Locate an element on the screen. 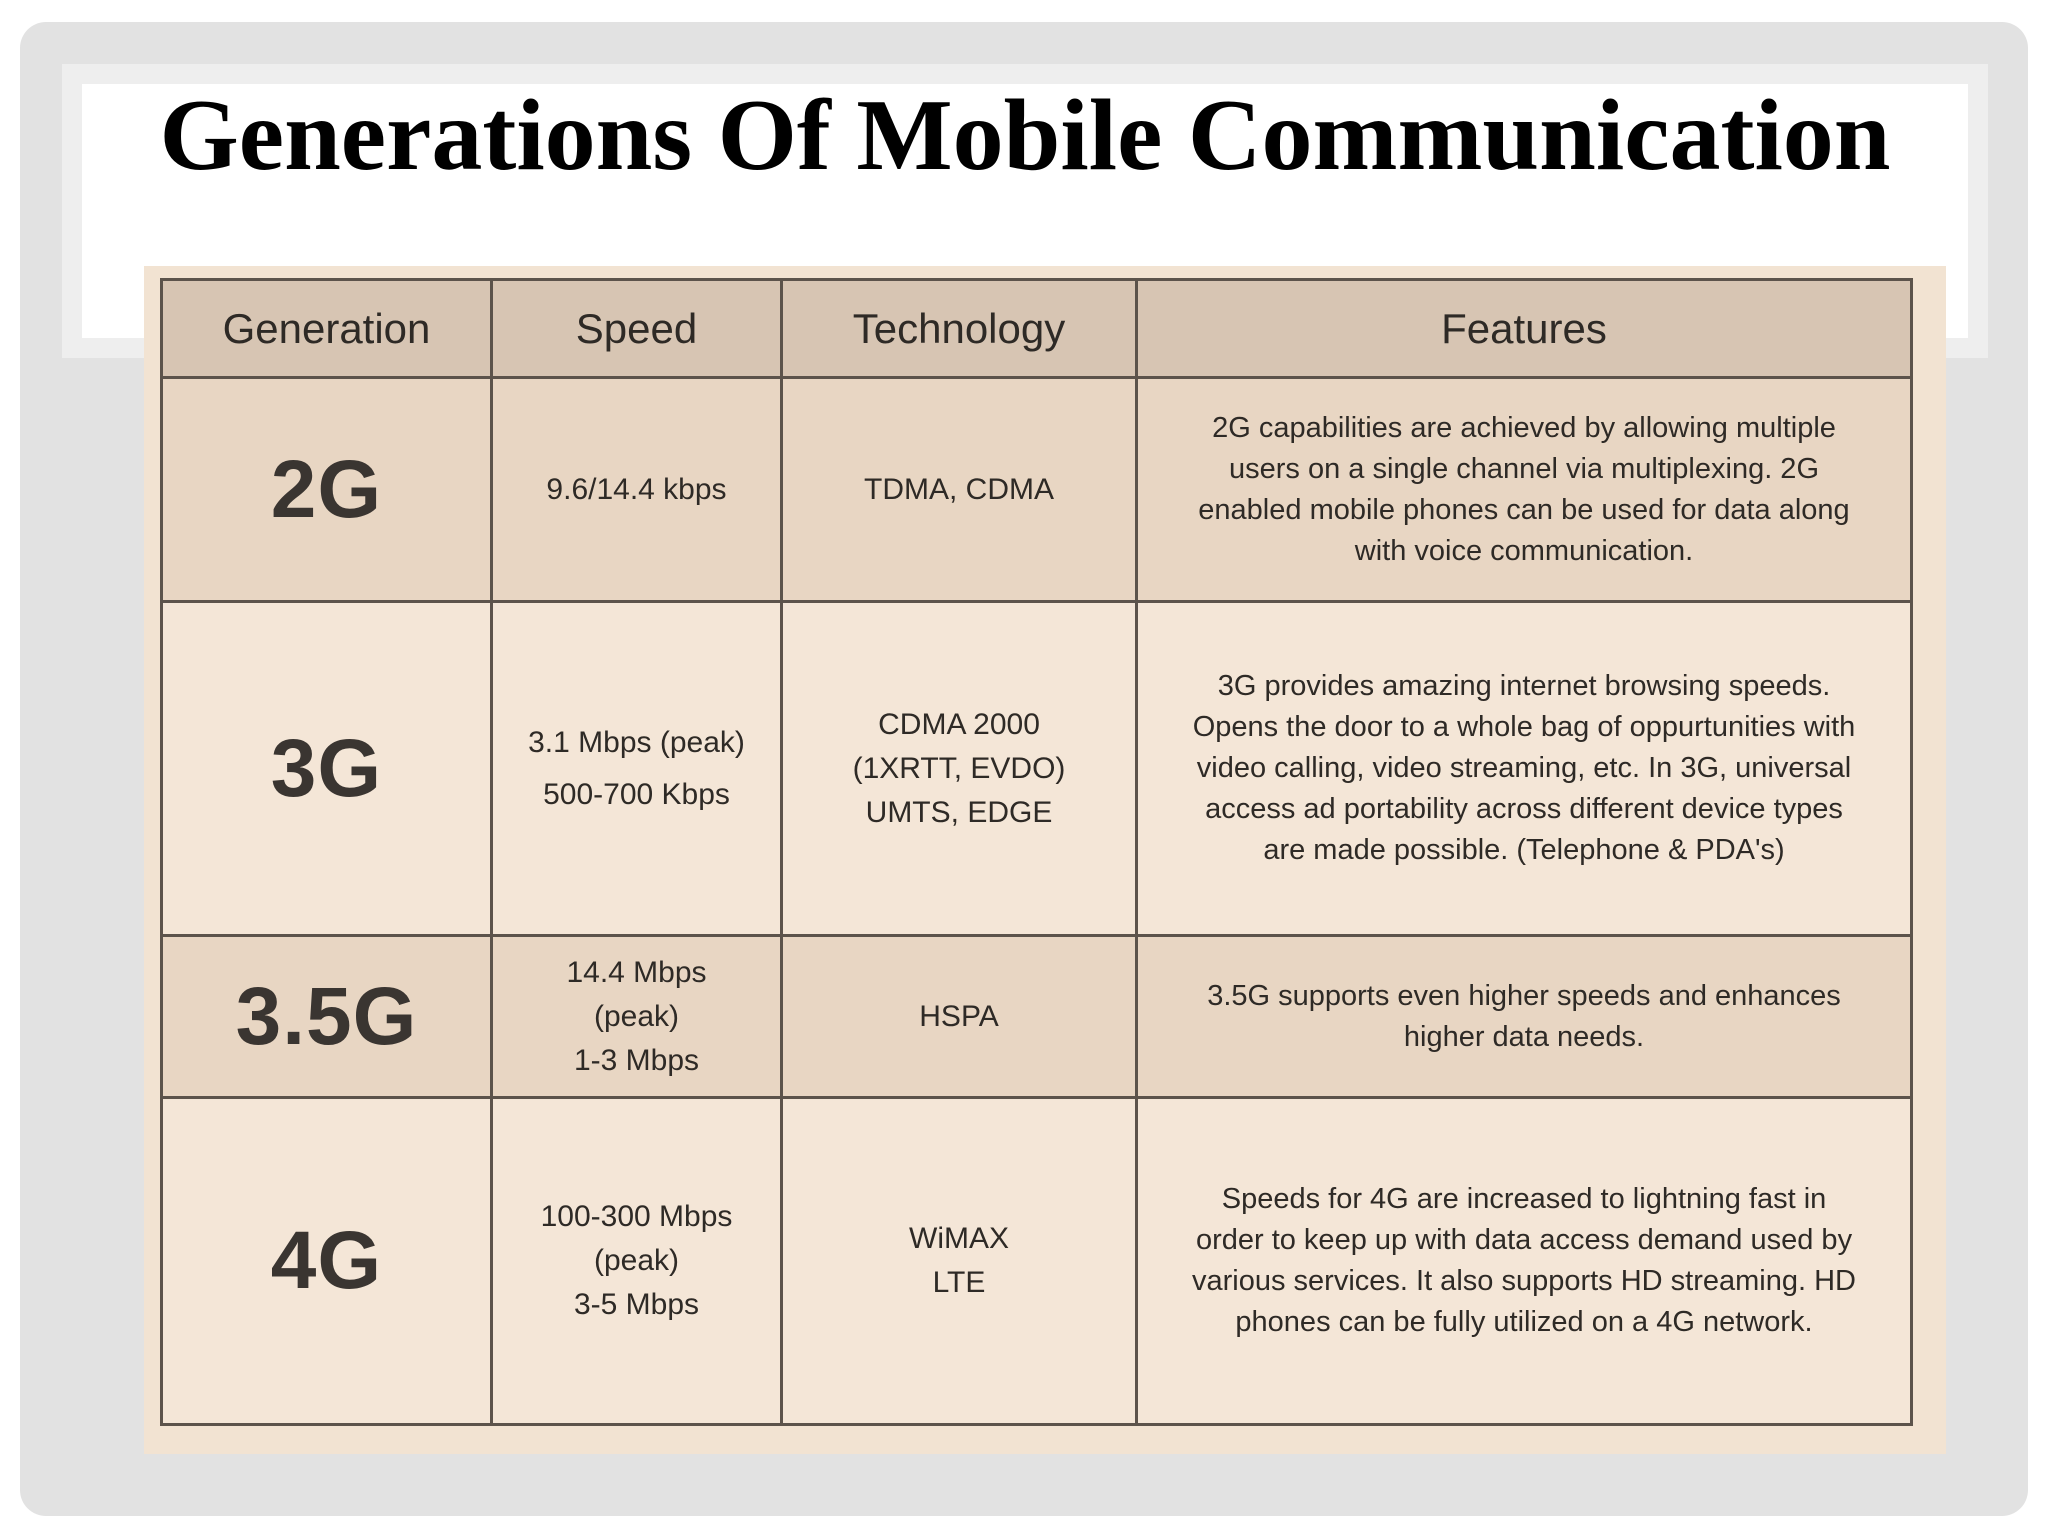 The width and height of the screenshot is (2048, 1536). features-line: higher data needs. is located at coordinates (1524, 1036).